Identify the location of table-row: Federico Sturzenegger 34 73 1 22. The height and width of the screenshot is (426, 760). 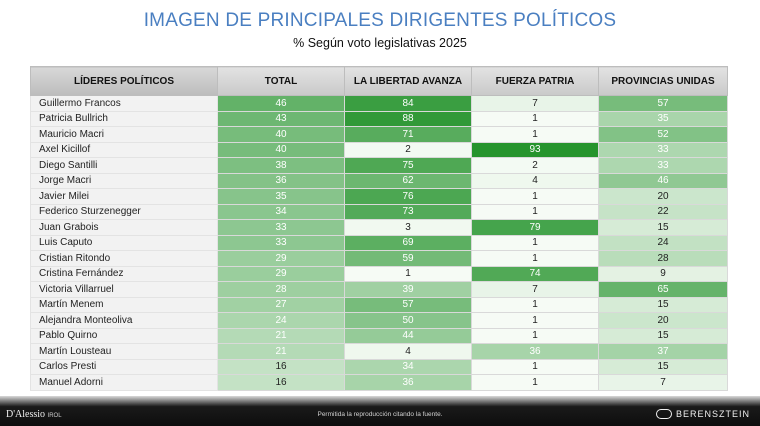
(379, 211).